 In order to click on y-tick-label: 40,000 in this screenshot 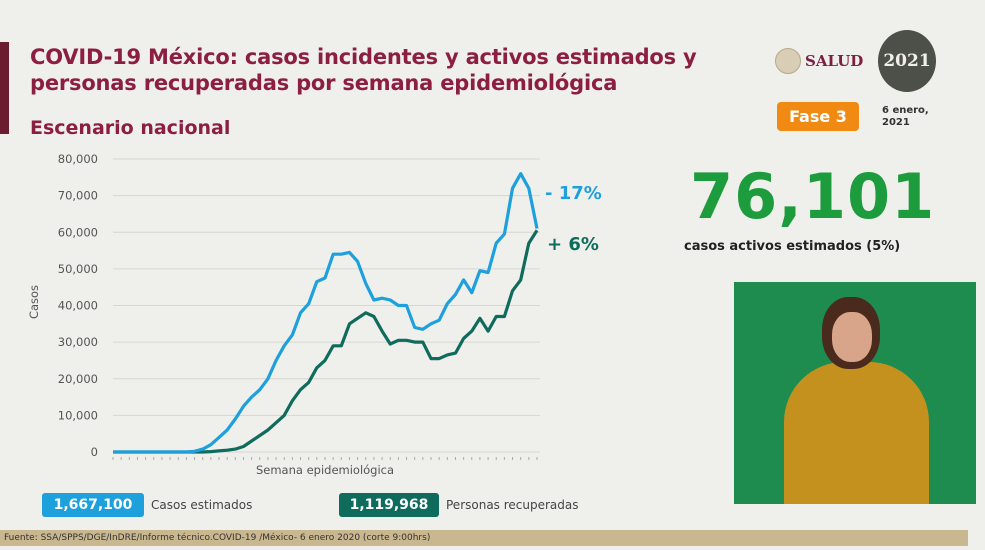, I will do `click(78, 306)`.